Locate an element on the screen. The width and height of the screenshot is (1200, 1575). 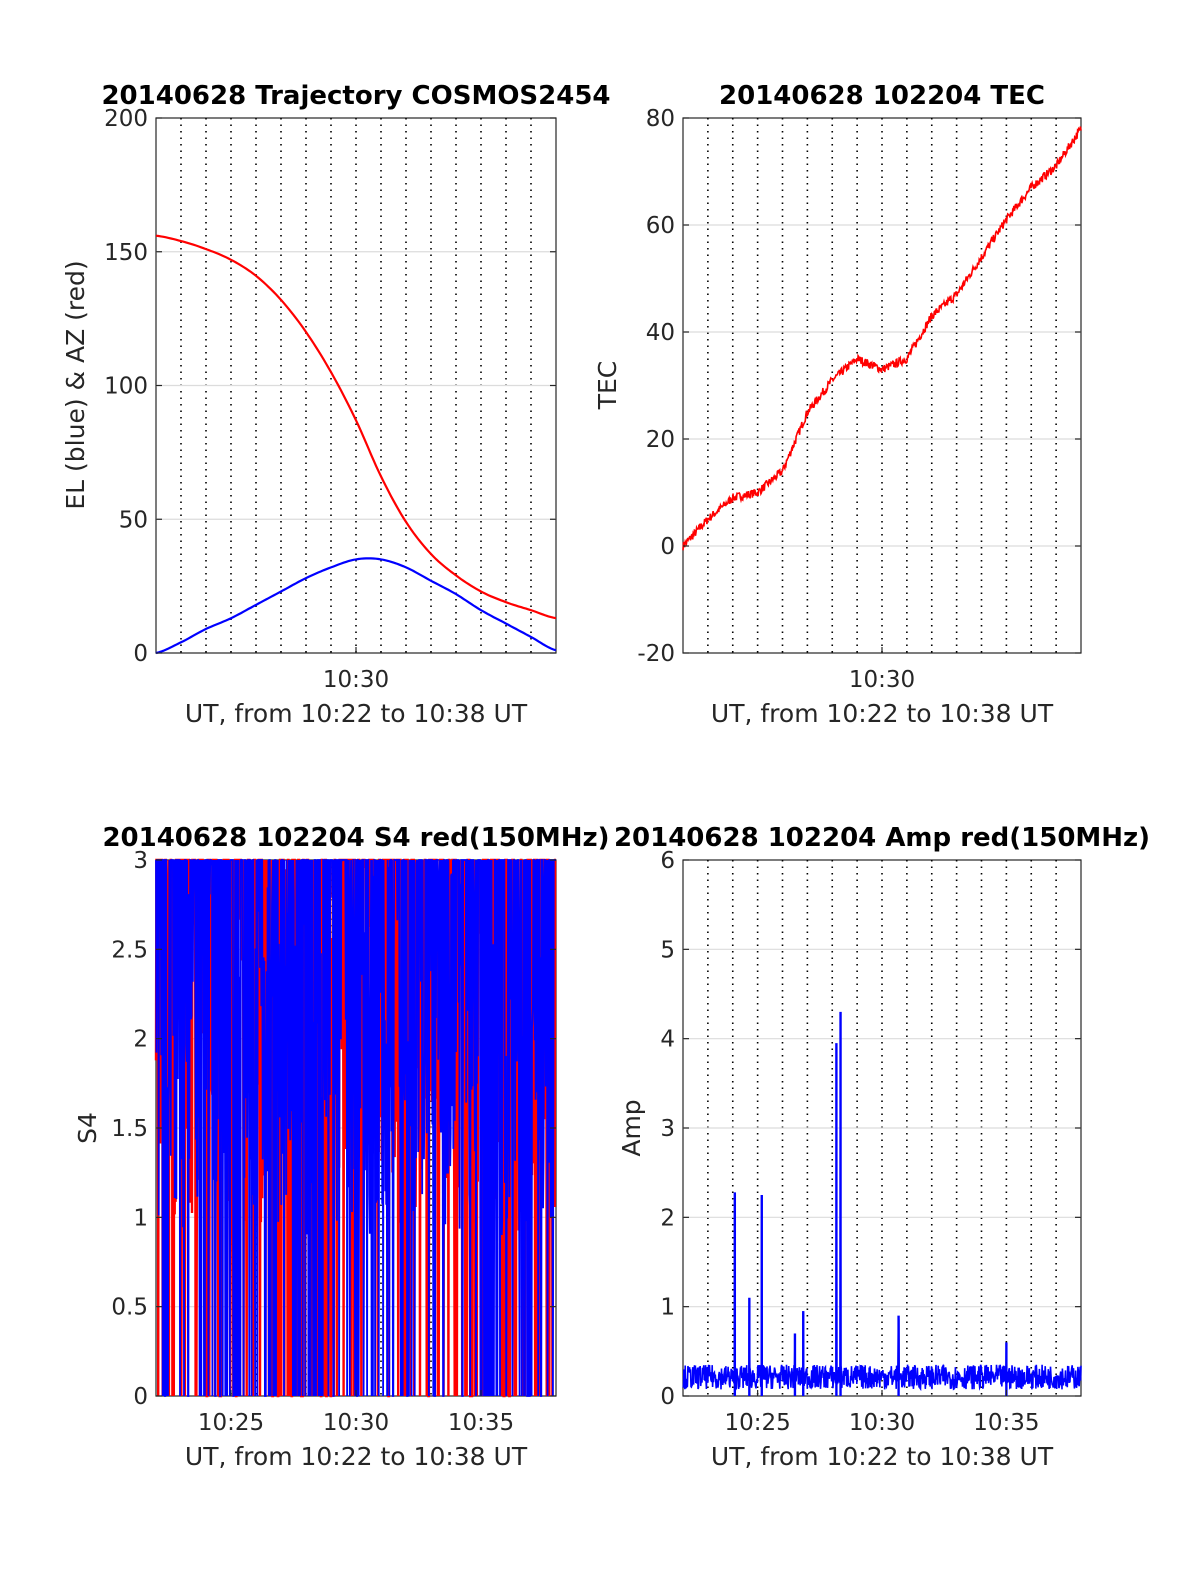
y-tick-label: 100 is located at coordinates (126, 387).